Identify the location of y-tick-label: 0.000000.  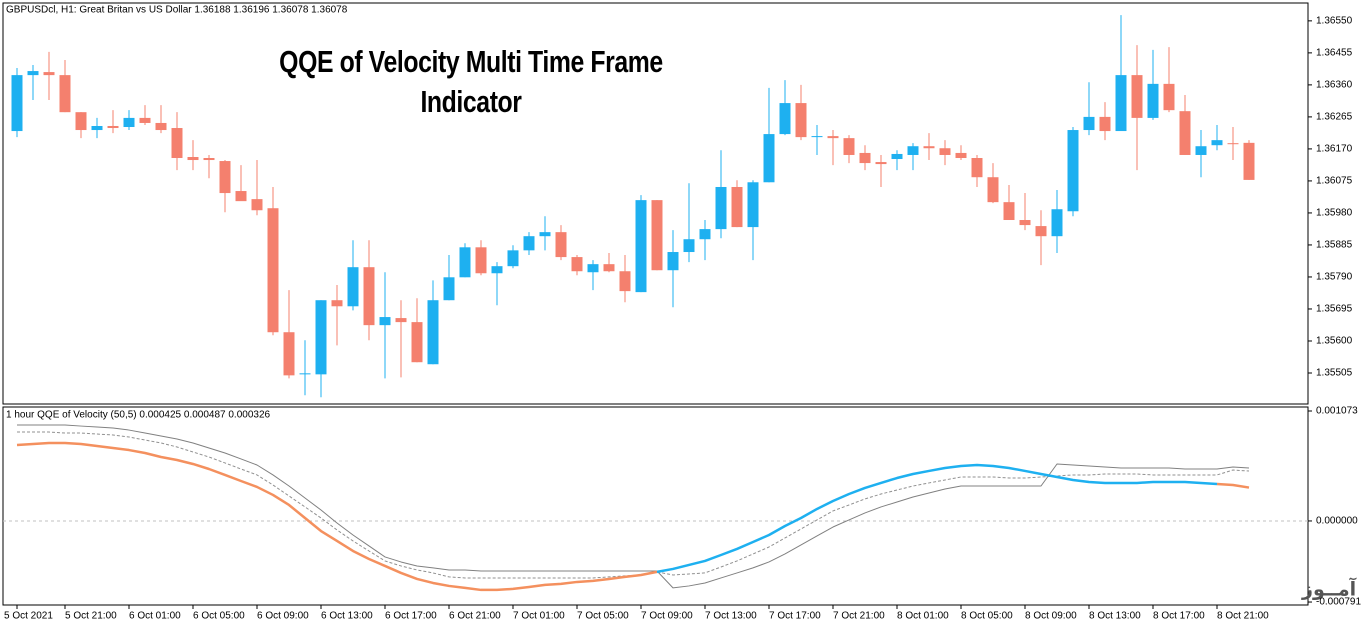
(1337, 521).